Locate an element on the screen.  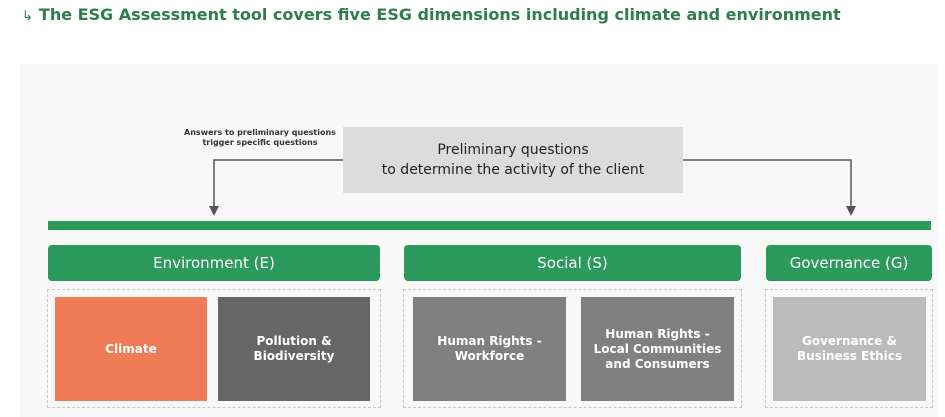
environment-header: Environment (E) is located at coordinates (214, 263).